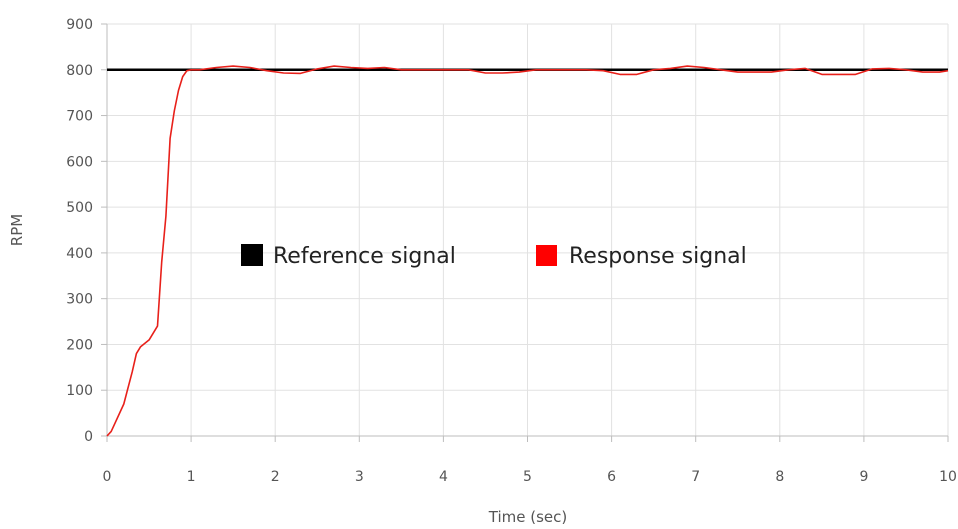 The image size is (958, 529). What do you see at coordinates (359, 477) in the screenshot?
I see `x-tick-label: 3` at bounding box center [359, 477].